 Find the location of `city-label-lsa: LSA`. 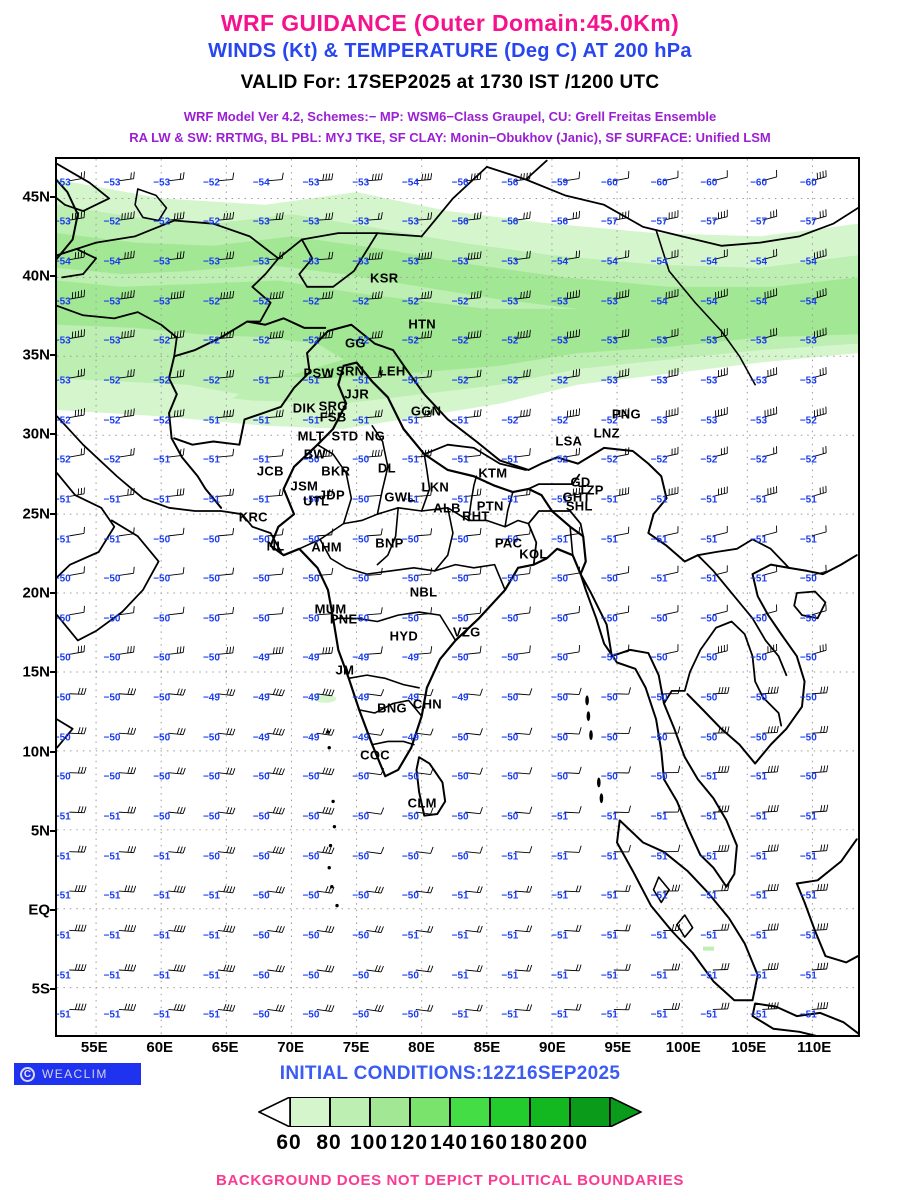

city-label-lsa: LSA is located at coordinates (569, 441).